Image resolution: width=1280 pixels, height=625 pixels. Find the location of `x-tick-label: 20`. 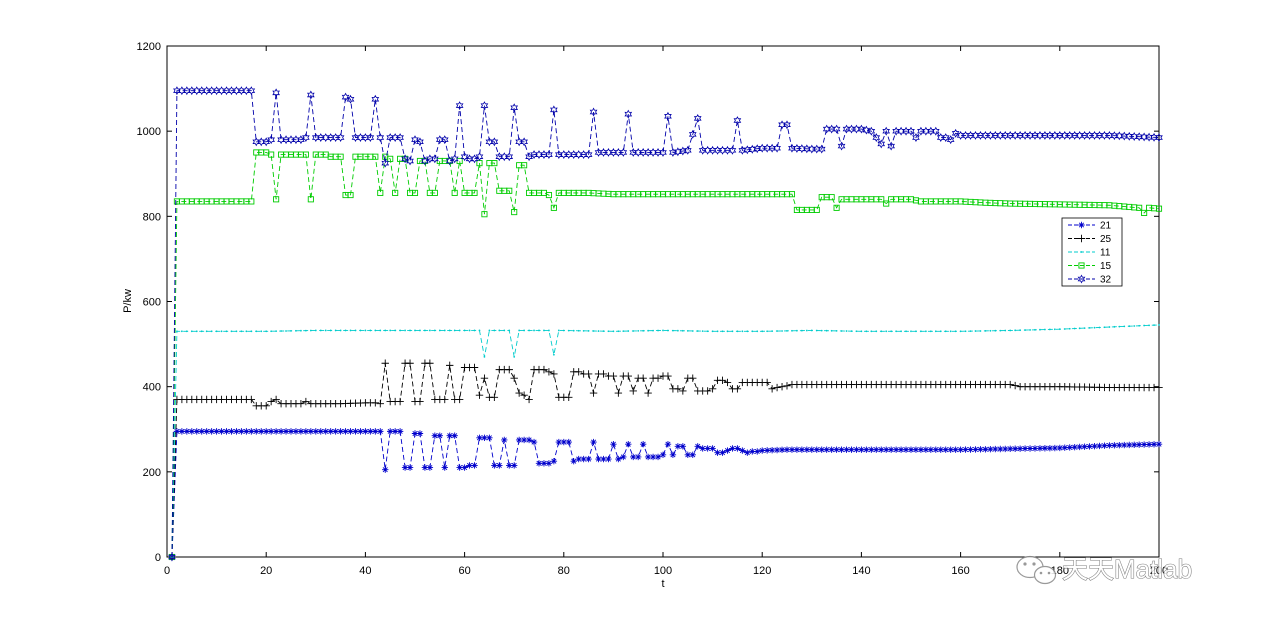

x-tick-label: 20 is located at coordinates (266, 571).